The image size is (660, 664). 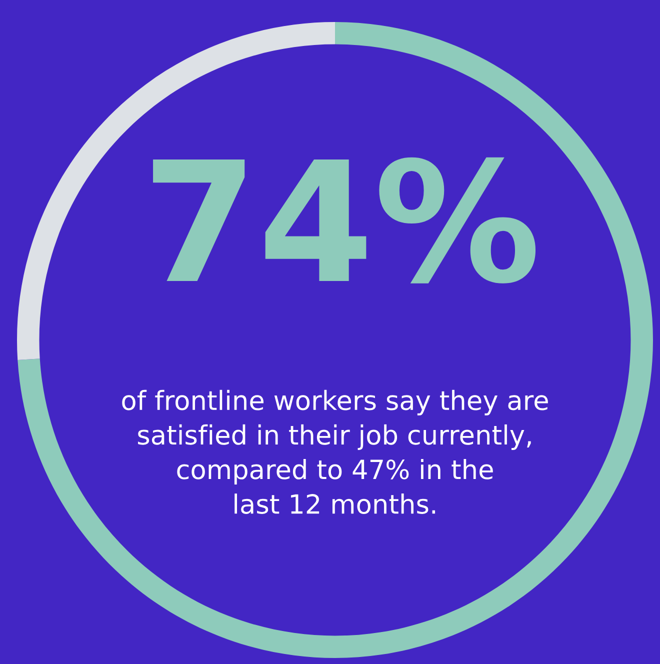 I want to click on text: of frontline workers say they are satisfied in their job currently, compared to 47% in the last 12 months., so click(x=335, y=452).